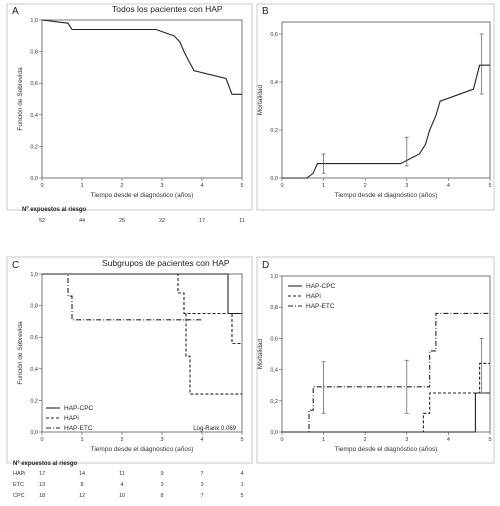 The image size is (500, 506). I want to click on chart-title: Subgrupos de pacientes con HAP, so click(166, 263).